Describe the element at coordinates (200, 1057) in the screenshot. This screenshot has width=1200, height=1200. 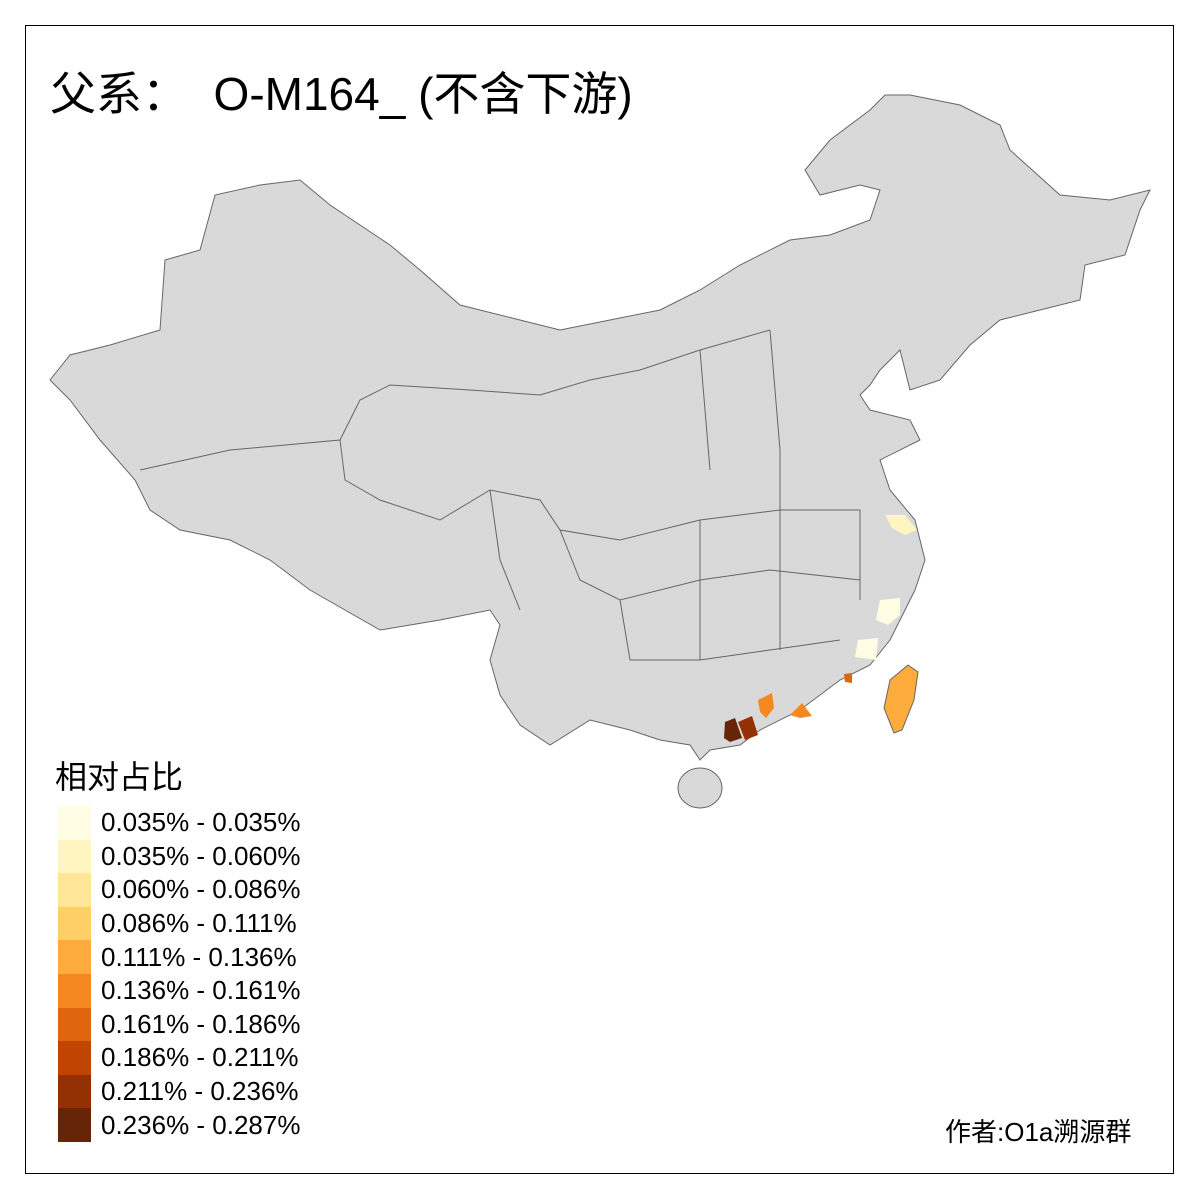
I see `legend-label: 0.186% - 0.211%` at that location.